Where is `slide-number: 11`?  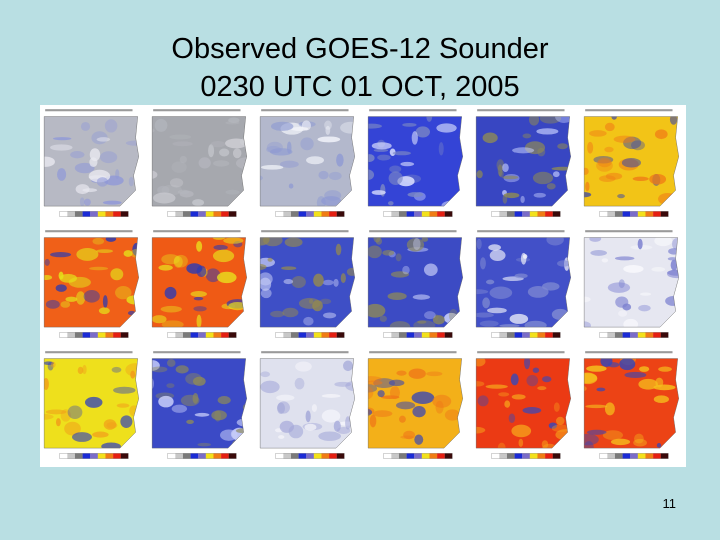 slide-number: 11 is located at coordinates (669, 503).